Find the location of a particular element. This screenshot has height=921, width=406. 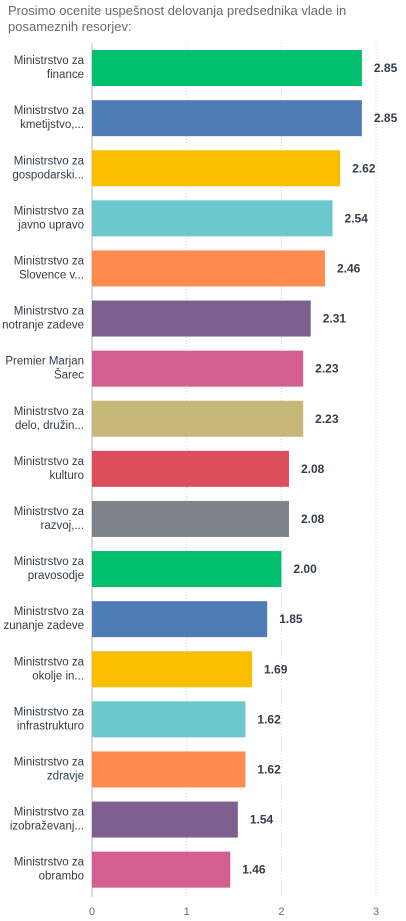

value-label: 2.54 is located at coordinates (357, 218).